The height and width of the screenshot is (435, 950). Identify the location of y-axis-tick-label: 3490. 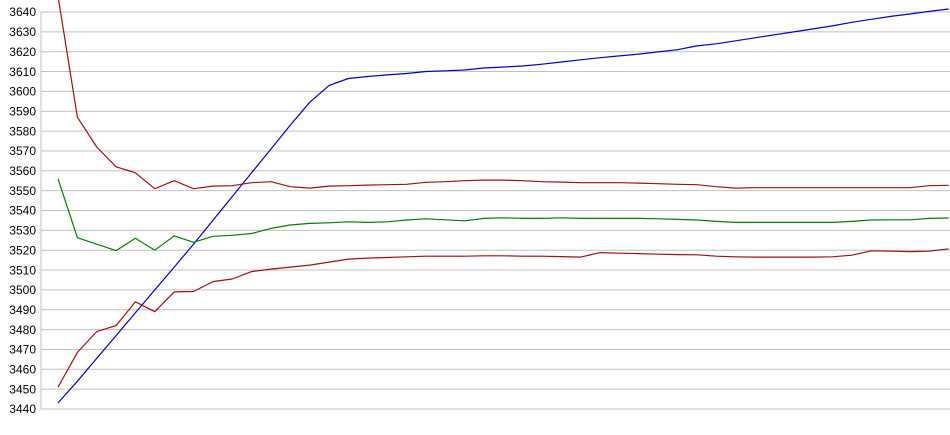
(22, 310).